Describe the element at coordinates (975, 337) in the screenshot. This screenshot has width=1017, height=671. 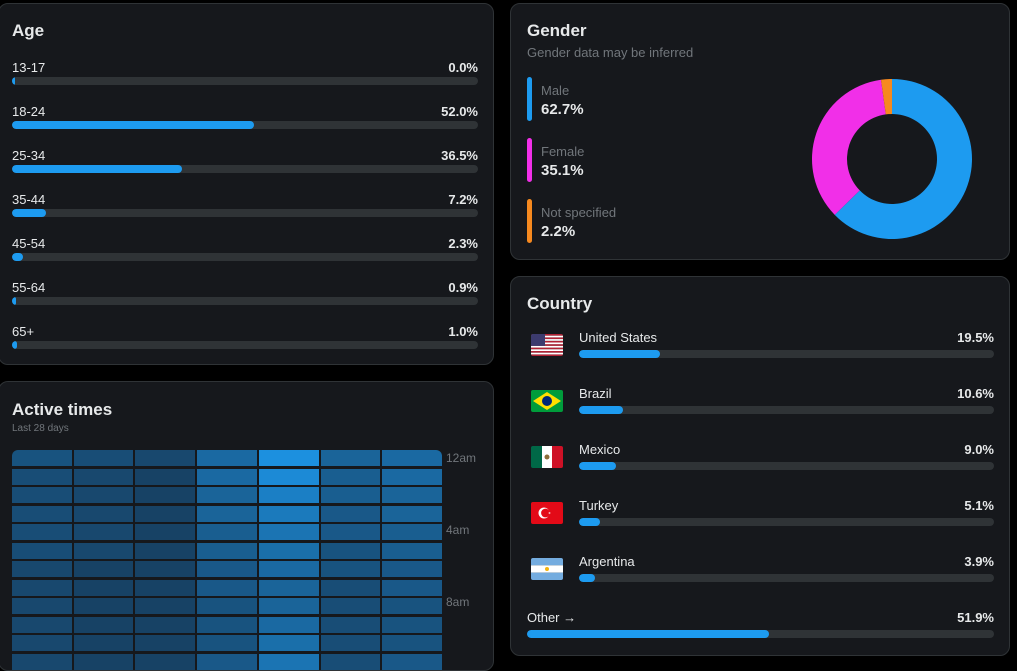
I see `country-pct: 19.5%` at that location.